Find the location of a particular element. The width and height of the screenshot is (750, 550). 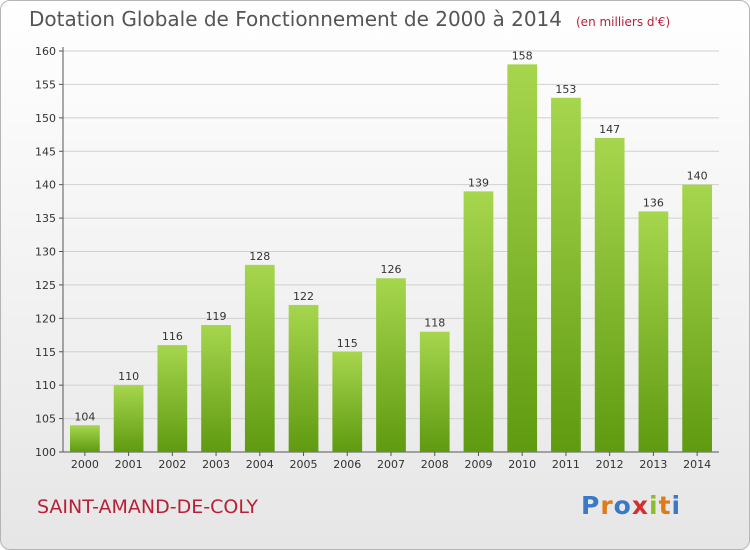

y-tick-label: 150 is located at coordinates (45, 118).